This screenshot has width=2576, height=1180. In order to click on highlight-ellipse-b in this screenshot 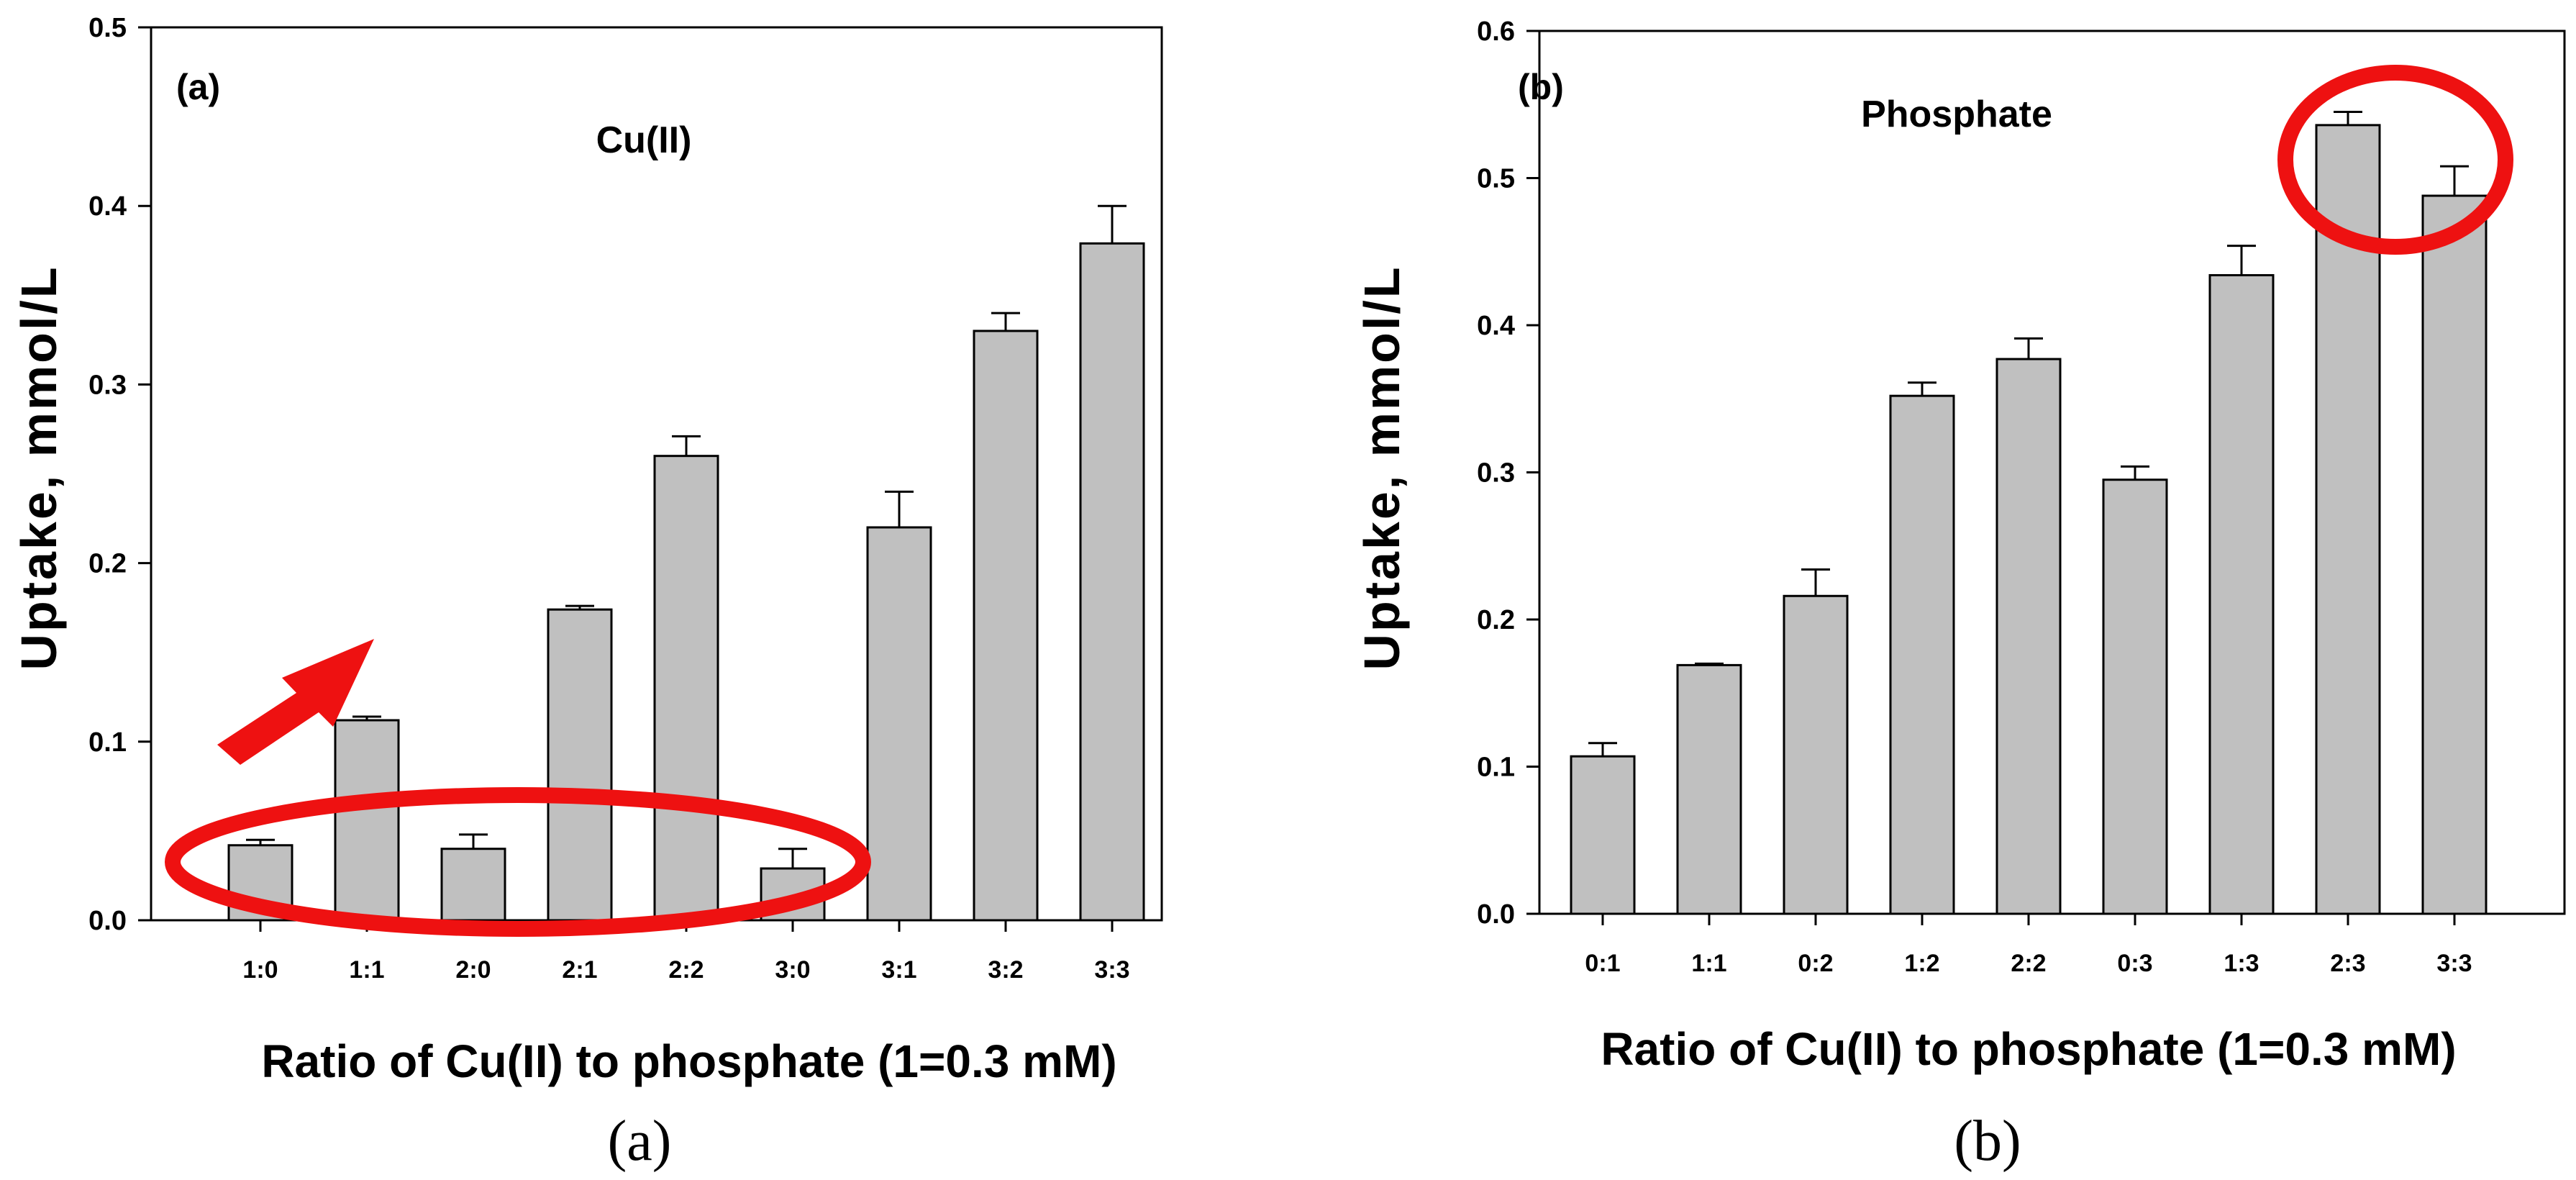, I will do `click(2395, 160)`.